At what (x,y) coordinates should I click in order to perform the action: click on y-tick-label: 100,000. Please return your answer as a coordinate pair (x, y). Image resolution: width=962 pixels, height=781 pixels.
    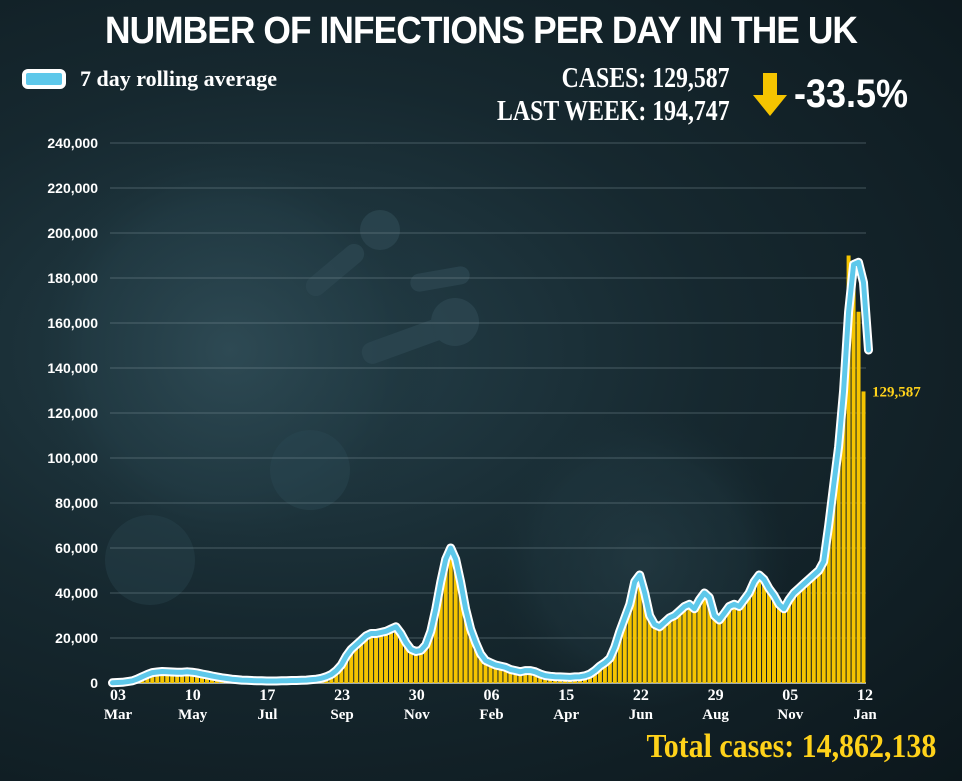
    Looking at the image, I should click on (72, 458).